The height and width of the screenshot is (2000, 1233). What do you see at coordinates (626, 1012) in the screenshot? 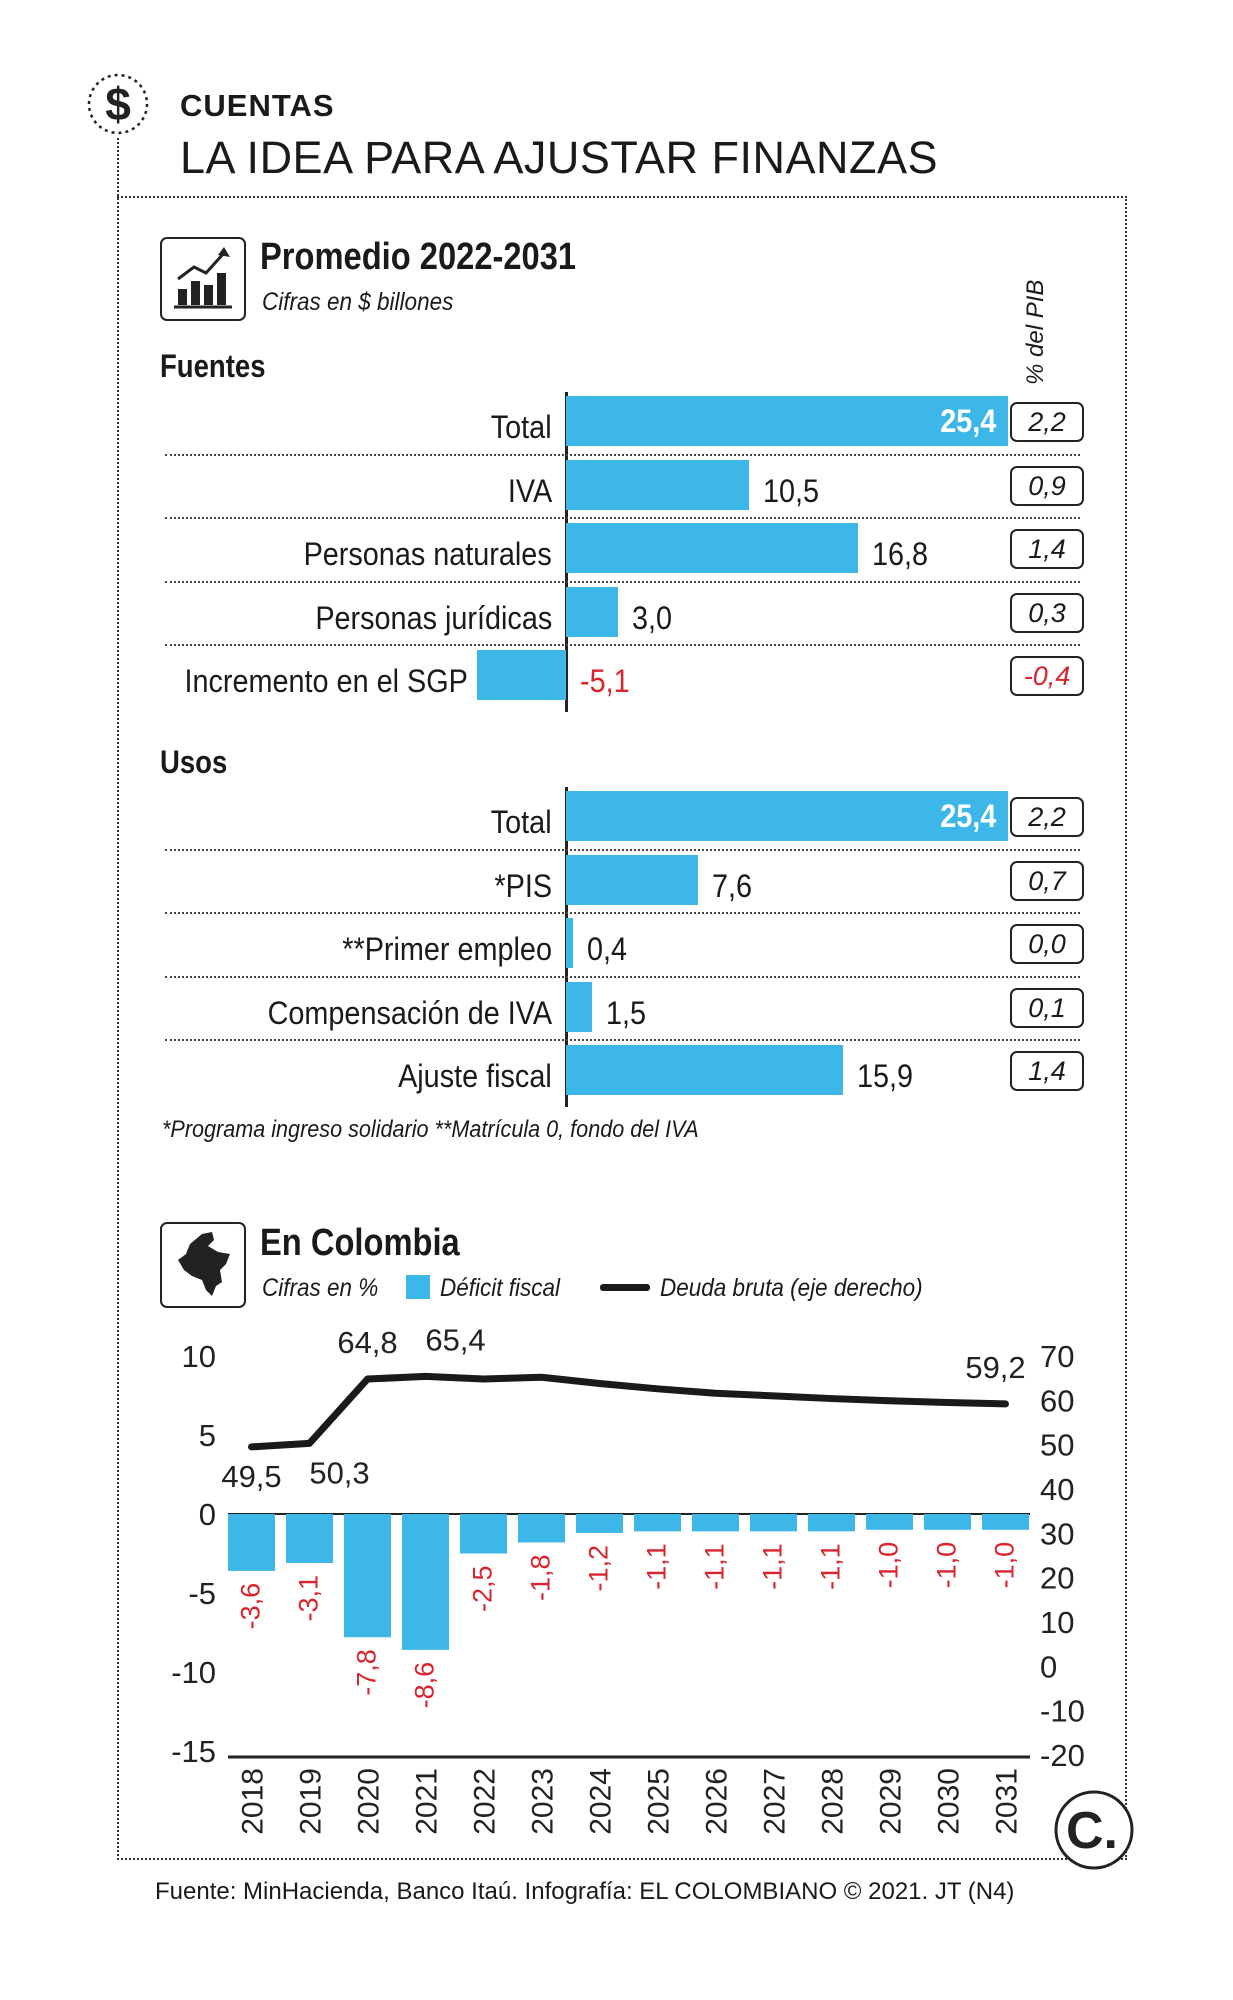
I see `bar-value-label: 1,5` at bounding box center [626, 1012].